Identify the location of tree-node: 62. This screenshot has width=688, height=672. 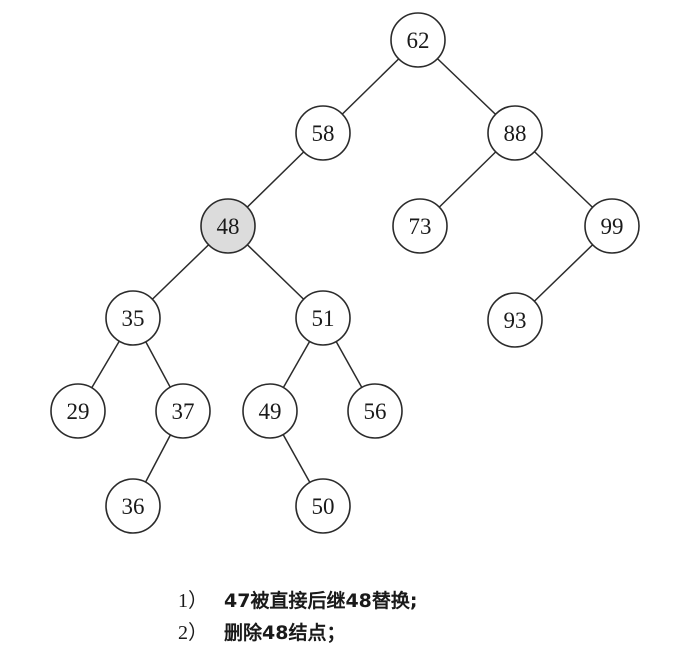
(418, 40).